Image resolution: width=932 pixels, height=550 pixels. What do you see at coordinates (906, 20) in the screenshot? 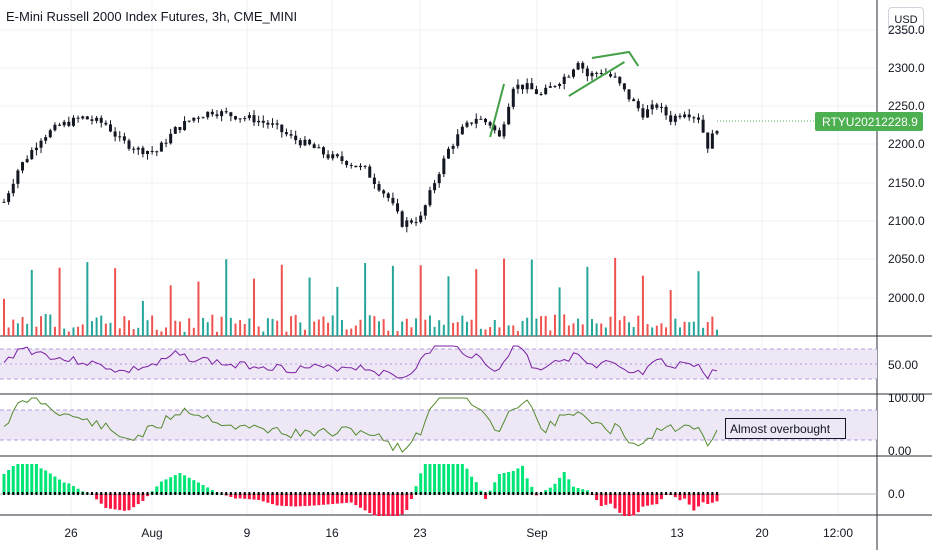
I see `currency-button: USD` at bounding box center [906, 20].